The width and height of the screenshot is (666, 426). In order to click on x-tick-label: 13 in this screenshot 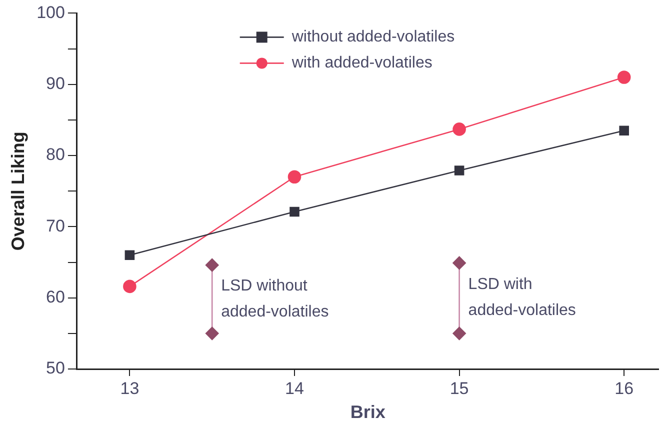, I will do `click(130, 388)`.